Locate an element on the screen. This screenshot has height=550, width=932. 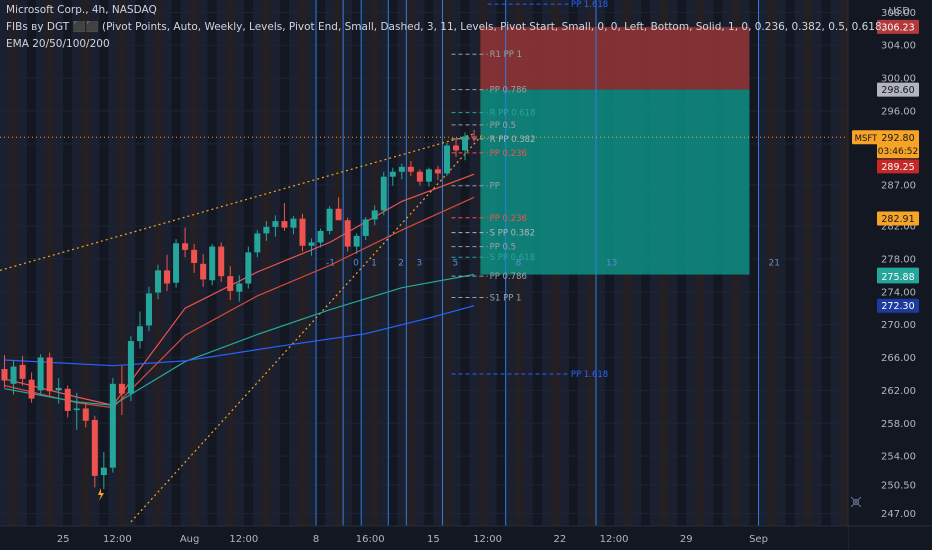
price-tag-label: 298.60 is located at coordinates (897, 90).